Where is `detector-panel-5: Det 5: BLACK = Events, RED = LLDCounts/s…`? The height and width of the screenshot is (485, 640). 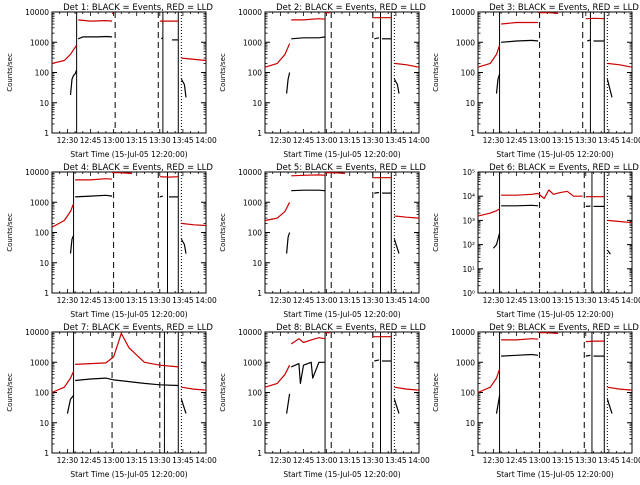 detector-panel-5: Det 5: BLACK = Events, RED = LLDCounts/s… is located at coordinates (324, 241).